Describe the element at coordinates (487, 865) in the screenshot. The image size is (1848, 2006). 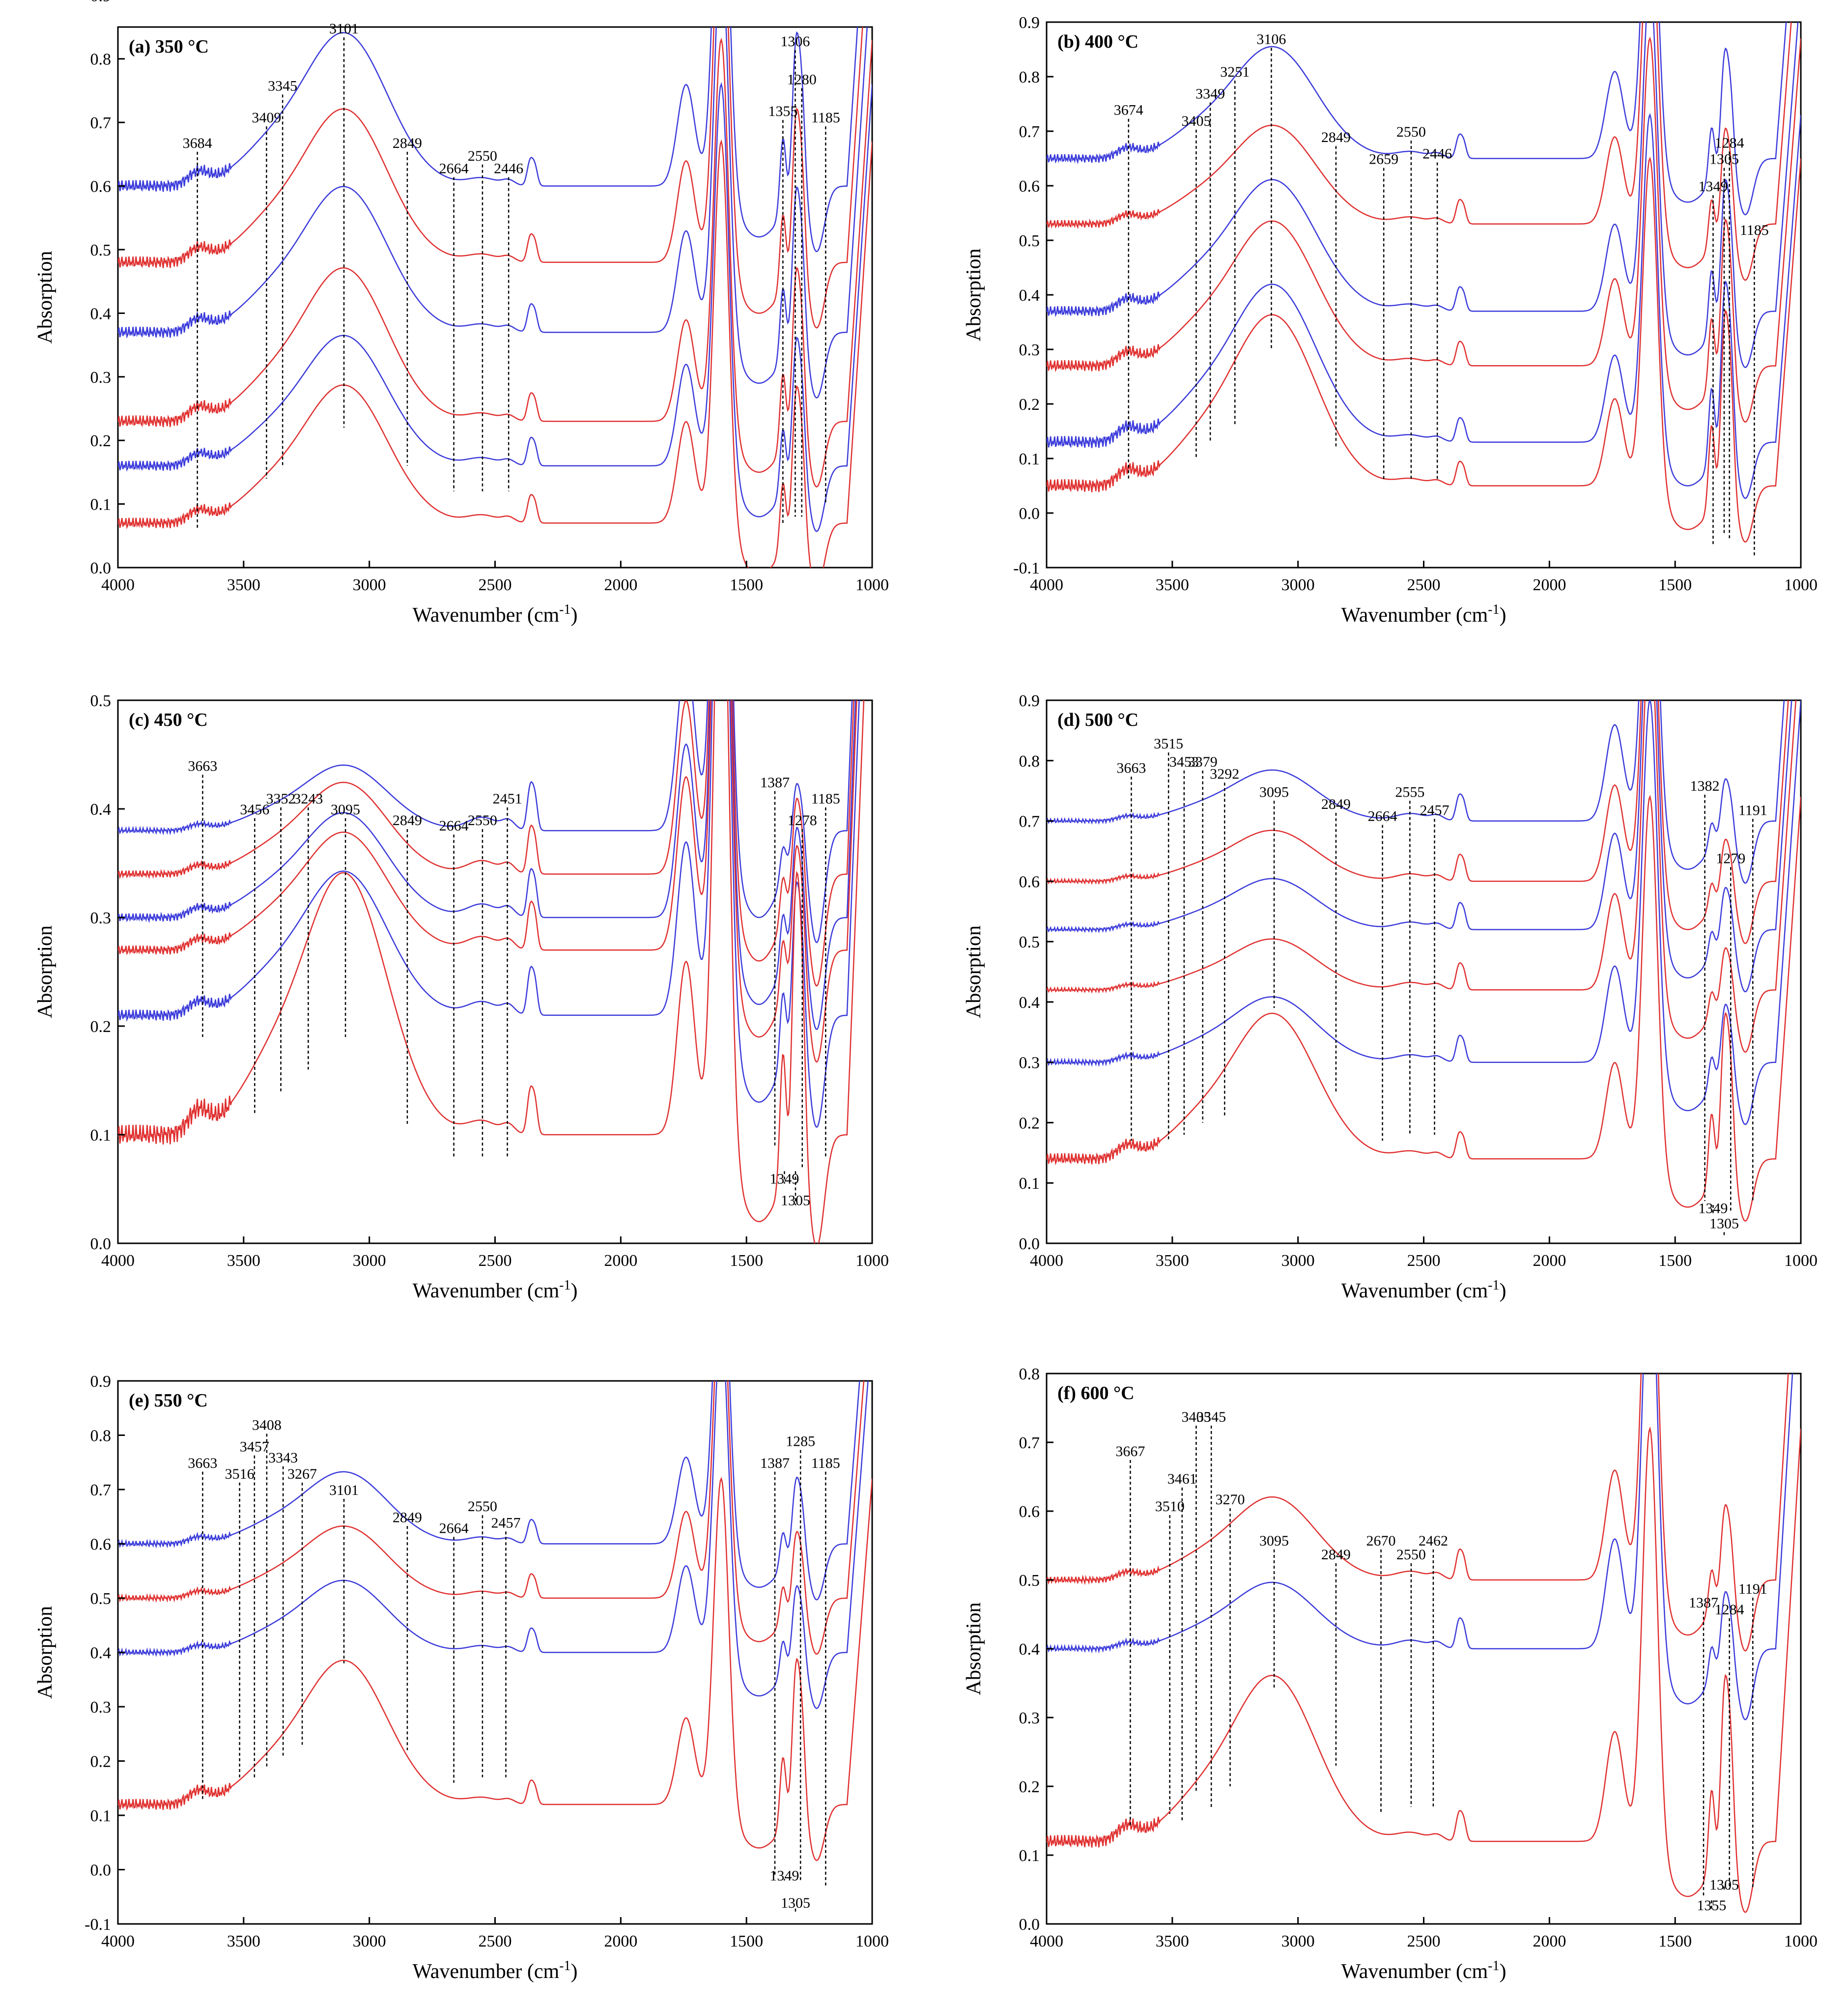
I see `series-line-c3` at that location.